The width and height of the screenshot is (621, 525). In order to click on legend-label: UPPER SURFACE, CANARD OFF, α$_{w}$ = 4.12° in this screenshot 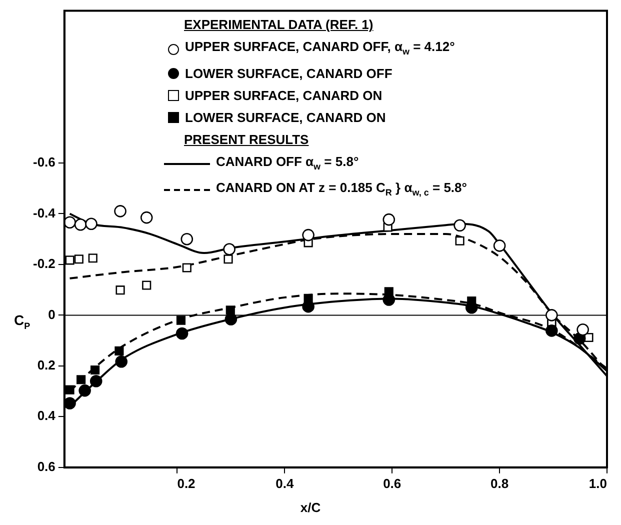, I will do `click(320, 48)`.